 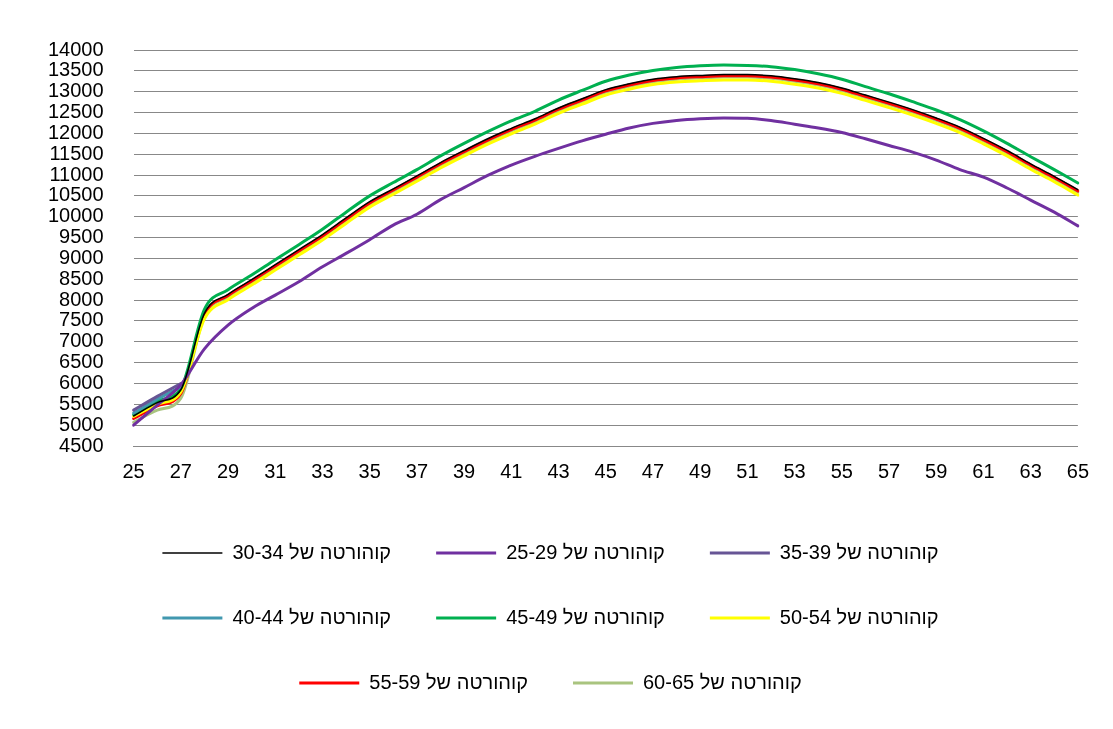 What do you see at coordinates (700, 470) in the screenshot?
I see `x-tick-label: 49` at bounding box center [700, 470].